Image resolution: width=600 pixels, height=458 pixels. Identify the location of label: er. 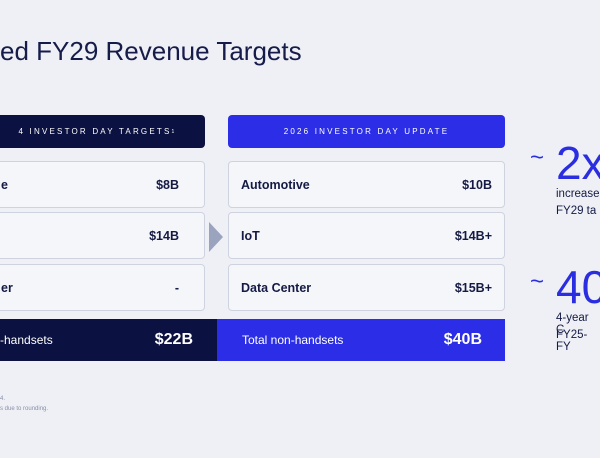
(7, 288).